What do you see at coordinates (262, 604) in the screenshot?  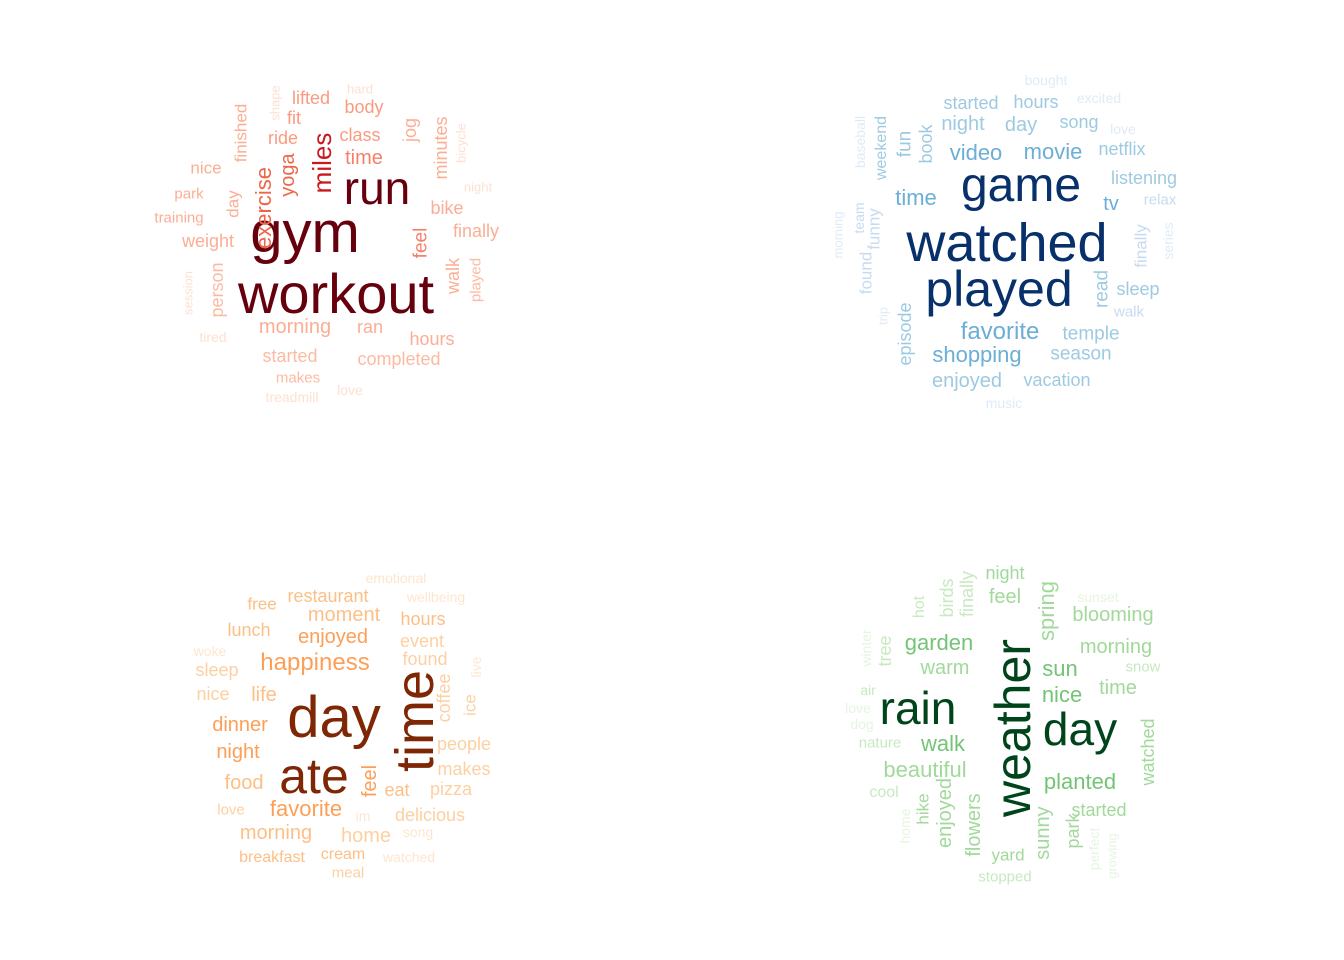 I see `word-free: free` at bounding box center [262, 604].